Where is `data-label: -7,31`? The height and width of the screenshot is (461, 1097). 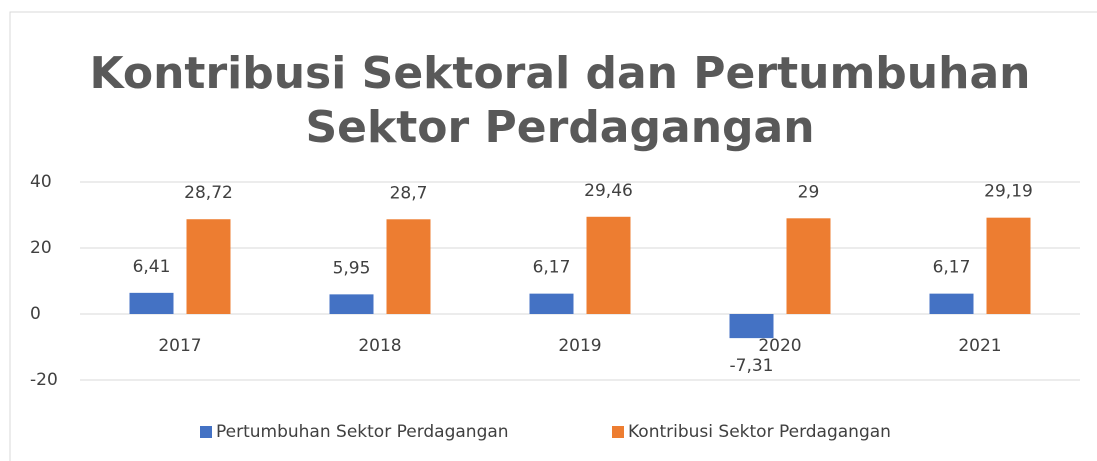 data-label: -7,31 is located at coordinates (752, 366).